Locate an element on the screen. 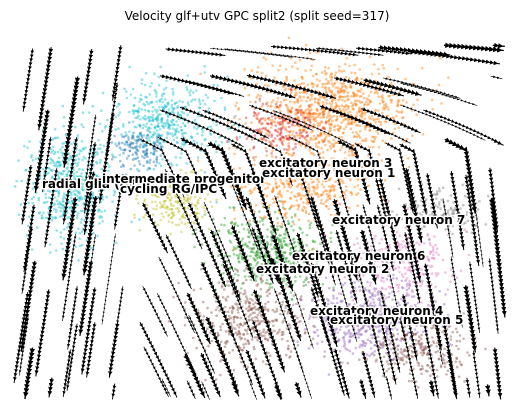  velocity-streamline is located at coordinates (45, 89).